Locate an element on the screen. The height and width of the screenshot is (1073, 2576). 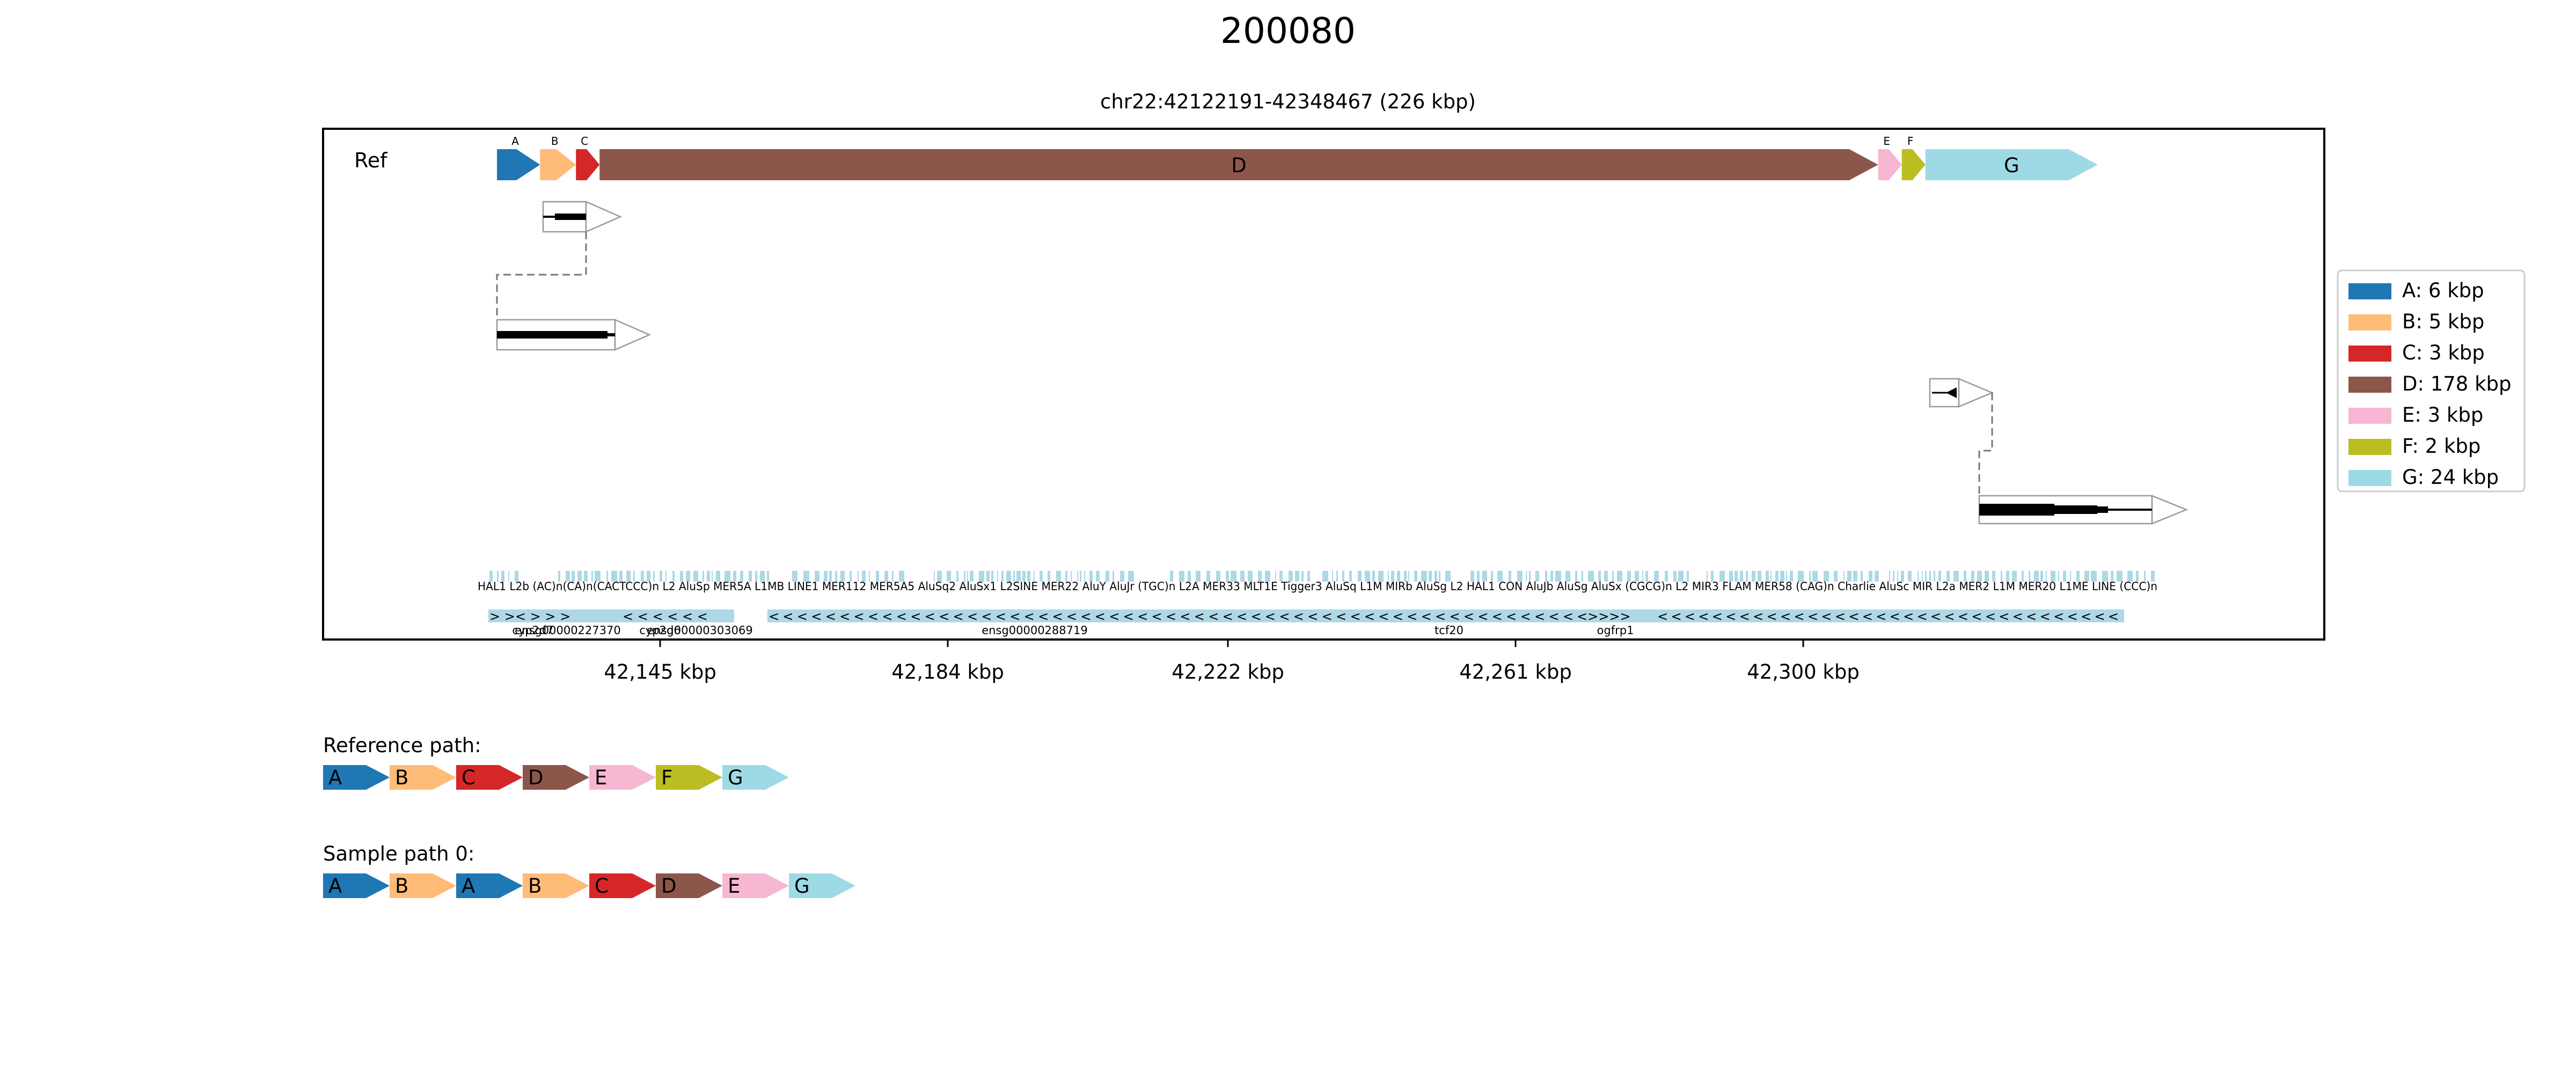
path-segment-E is located at coordinates (755, 885).